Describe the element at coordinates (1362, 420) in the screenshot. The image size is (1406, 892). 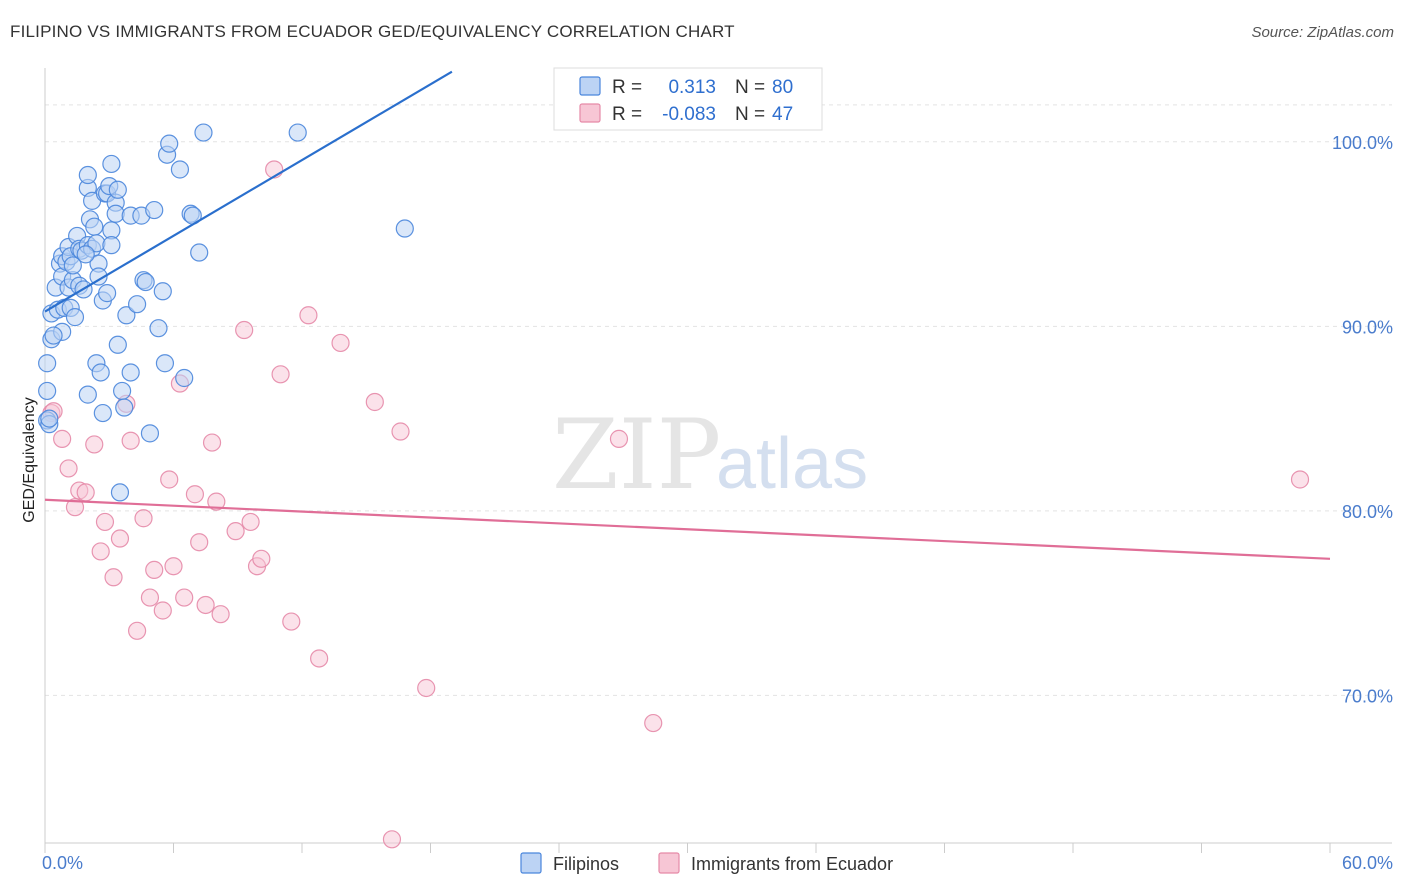
I see `y-tick-labels: 70.0% 80.0% 90.0% 100.0%` at that location.